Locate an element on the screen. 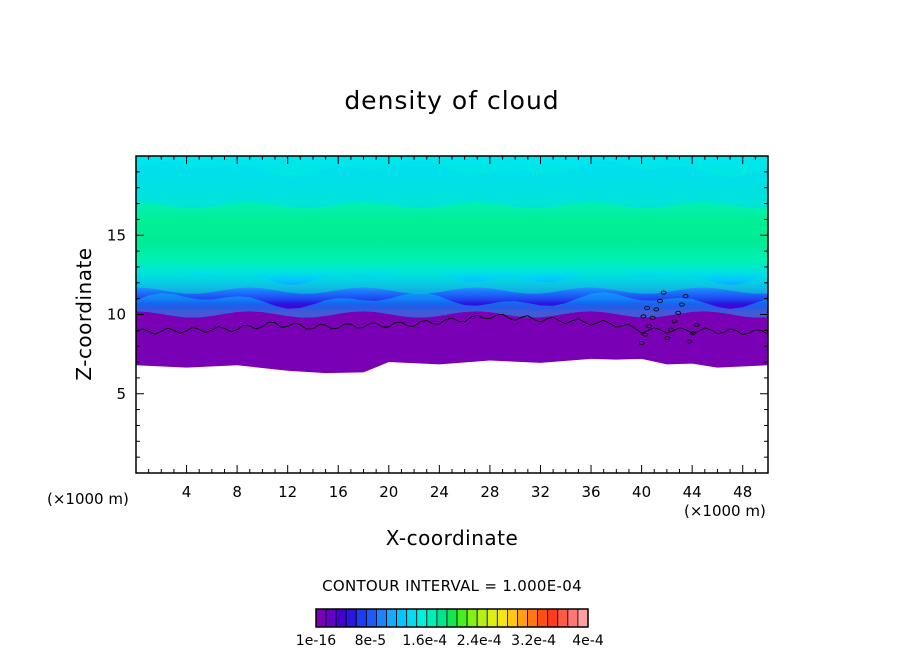  x-tick-label: 36 is located at coordinates (590, 492).